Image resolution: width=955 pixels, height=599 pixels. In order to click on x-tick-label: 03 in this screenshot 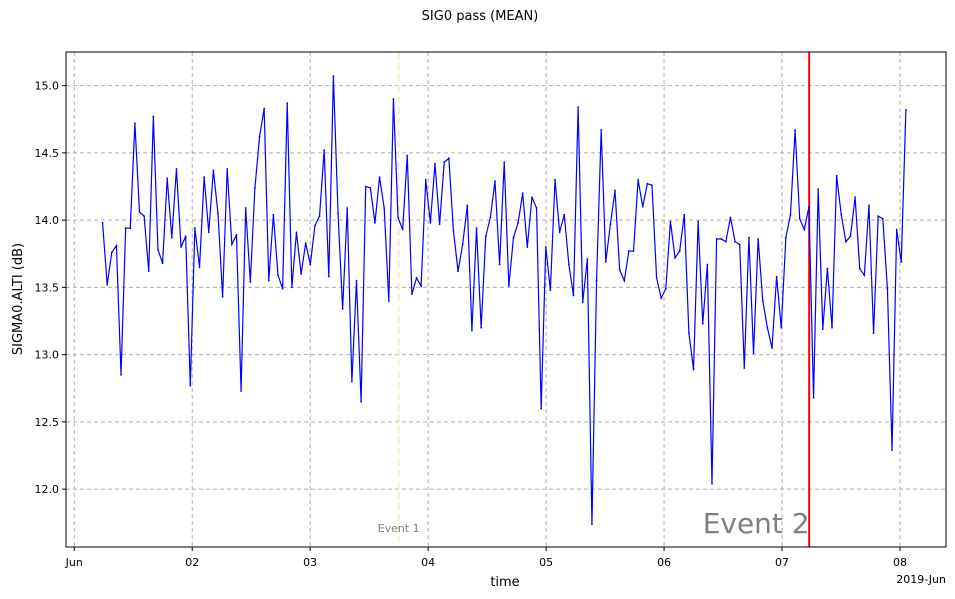, I will do `click(310, 562)`.